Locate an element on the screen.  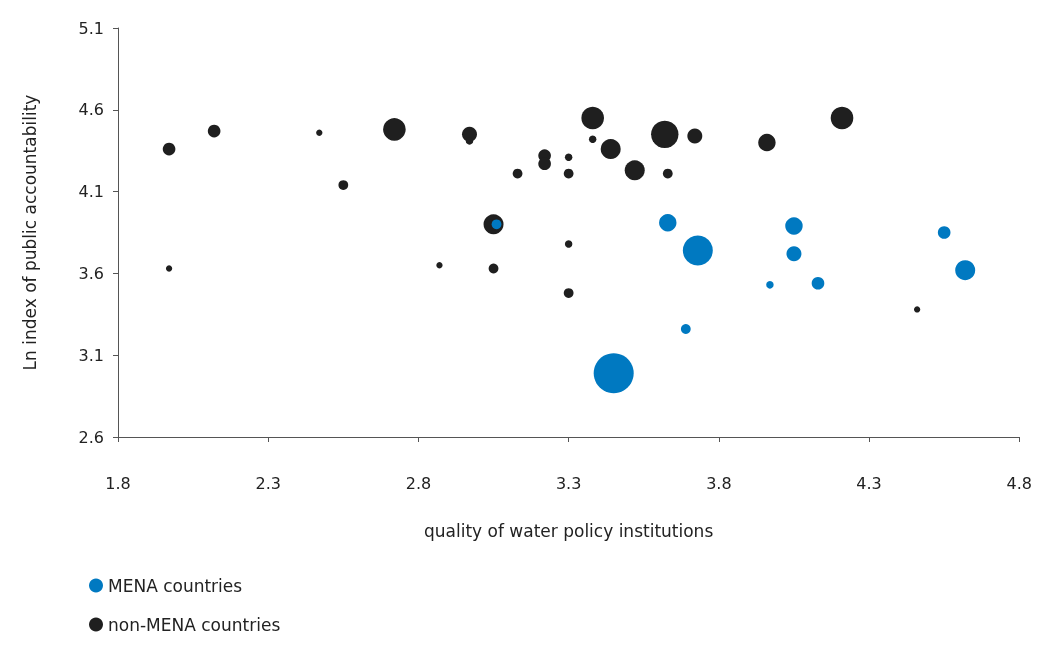
y-axis-title: Ln index of public accountability is located at coordinates (29, 232).